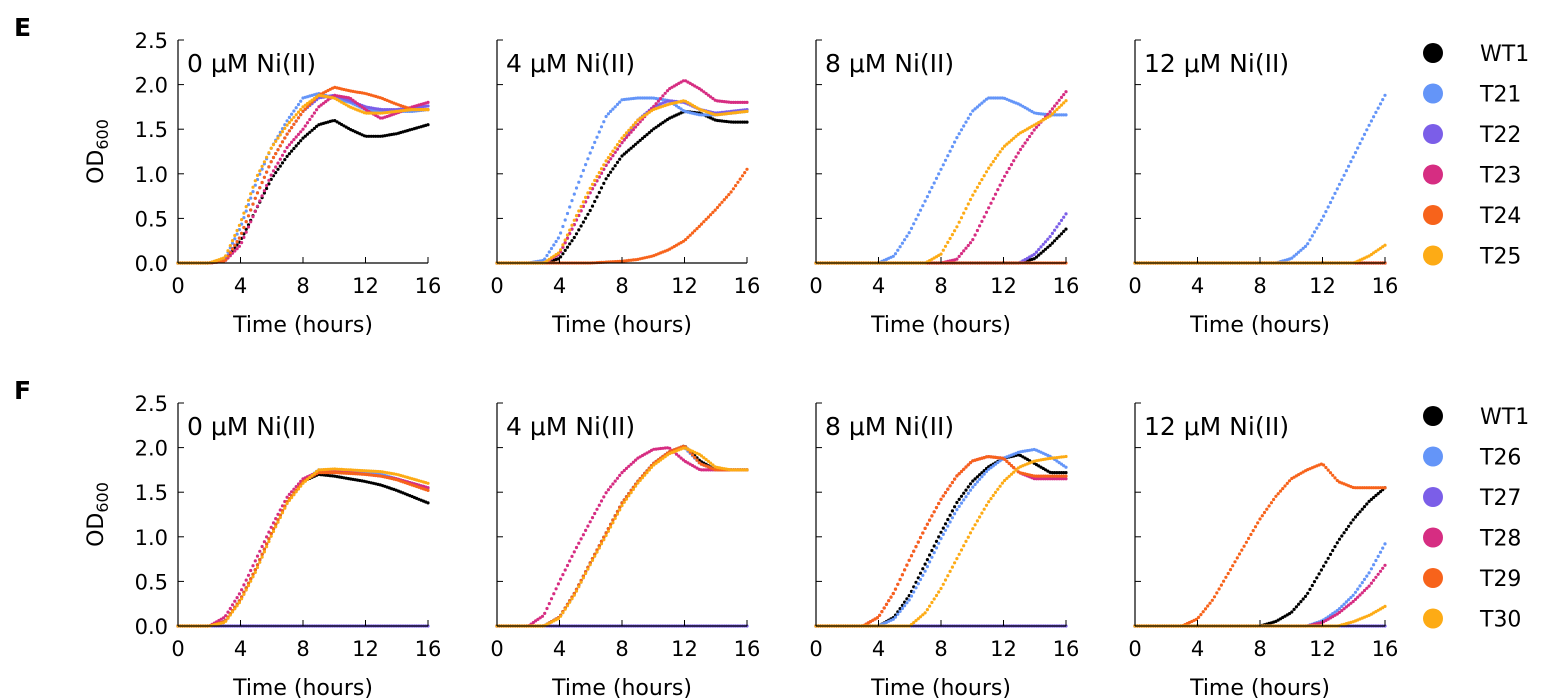 This screenshot has height=700, width=1543. What do you see at coordinates (622, 216) in the screenshot?
I see `series-t24` at bounding box center [622, 216].